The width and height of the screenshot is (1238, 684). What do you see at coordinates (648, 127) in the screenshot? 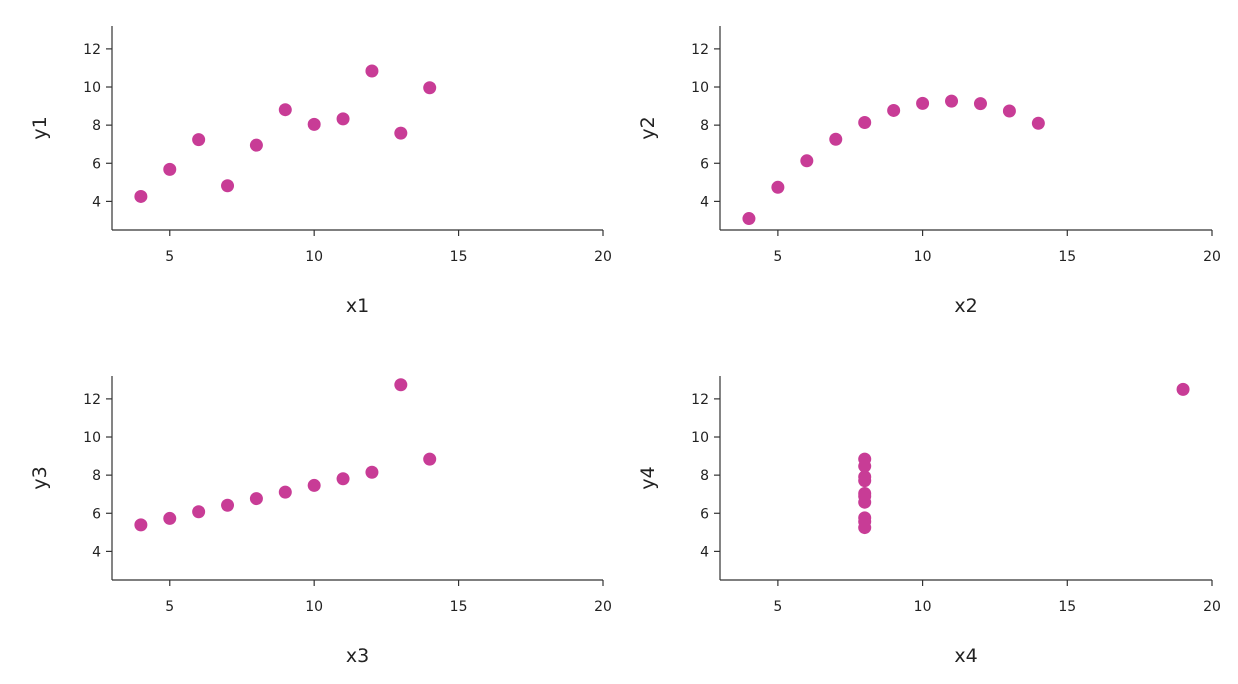
I see `y-axis-label-2: y2` at bounding box center [648, 127].